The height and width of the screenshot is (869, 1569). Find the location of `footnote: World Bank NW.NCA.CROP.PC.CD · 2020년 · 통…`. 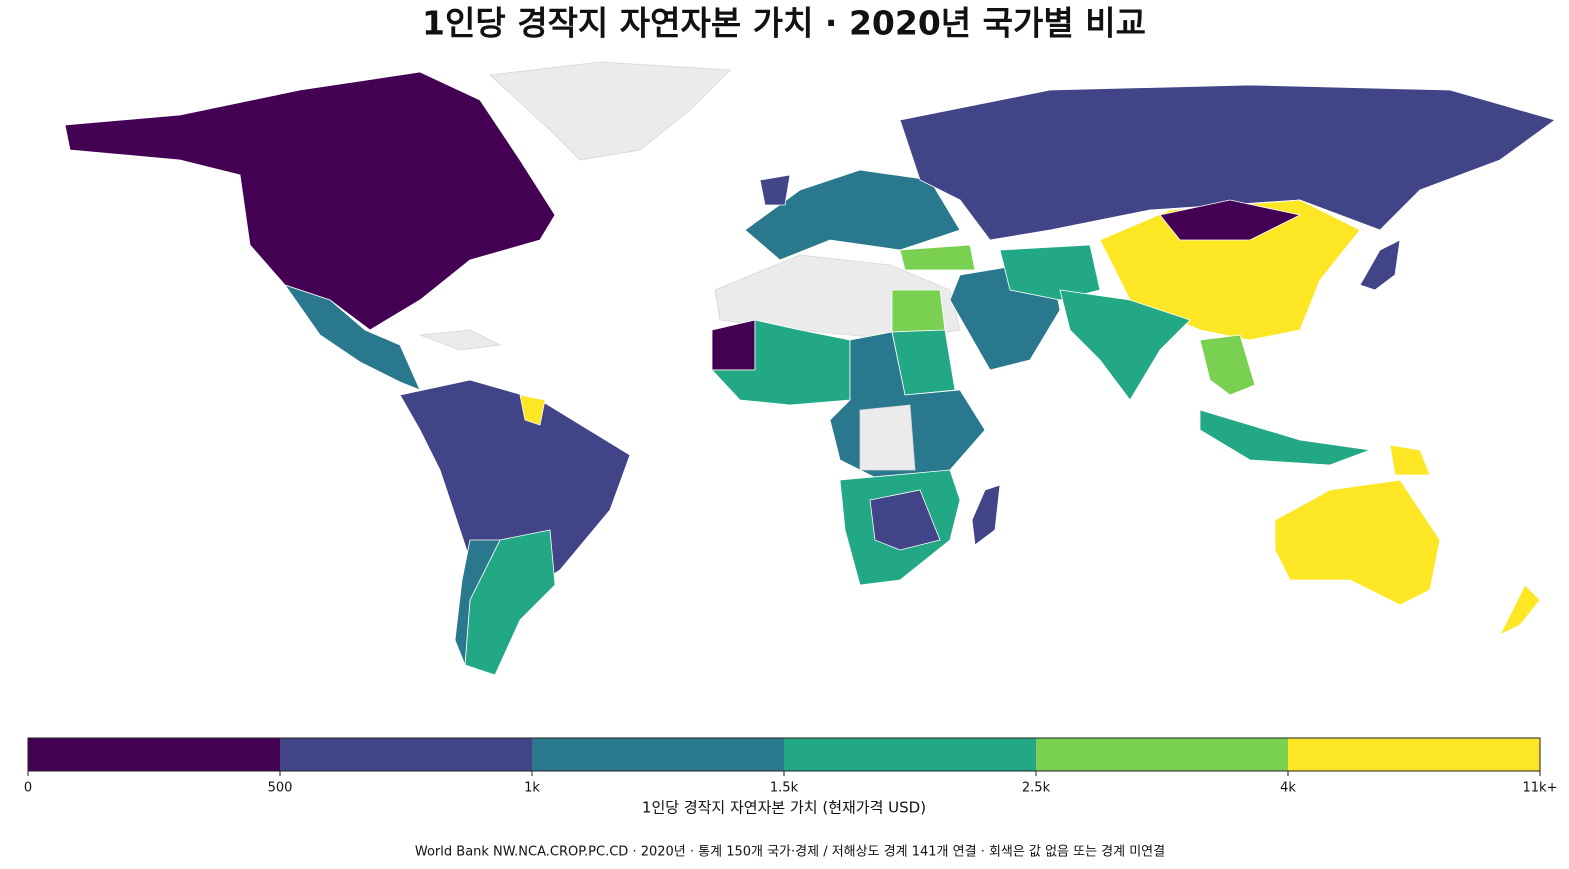

footnote: World Bank NW.NCA.CROP.PC.CD · 2020년 · 통… is located at coordinates (790, 852).